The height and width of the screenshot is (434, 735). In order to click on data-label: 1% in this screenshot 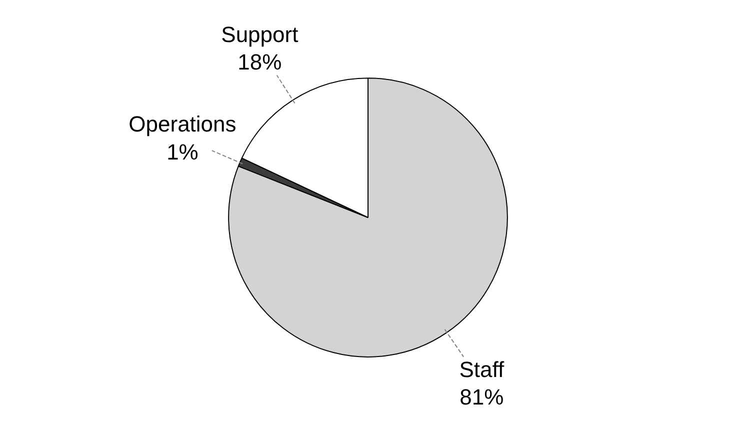, I will do `click(182, 151)`.